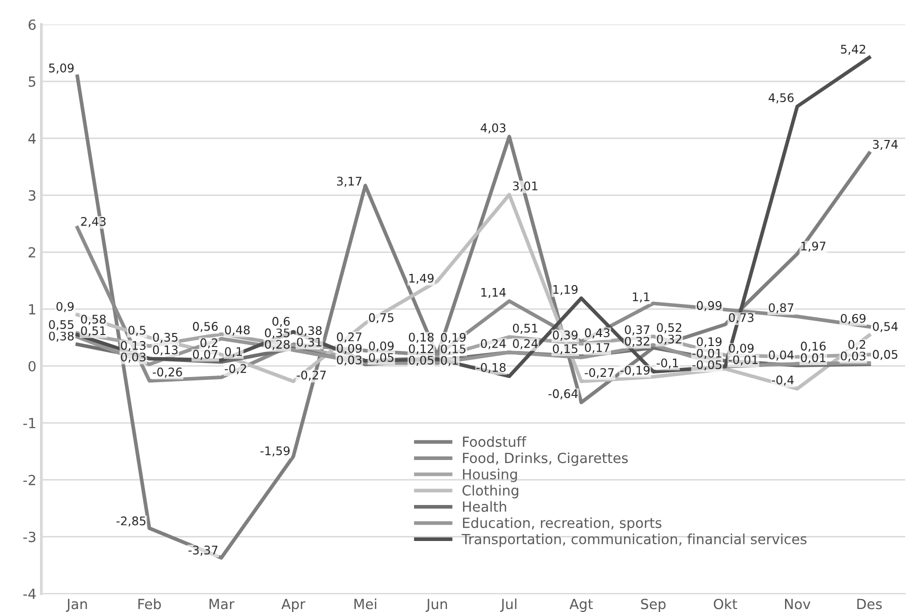  I want to click on data-label: -0,64, so click(563, 394).